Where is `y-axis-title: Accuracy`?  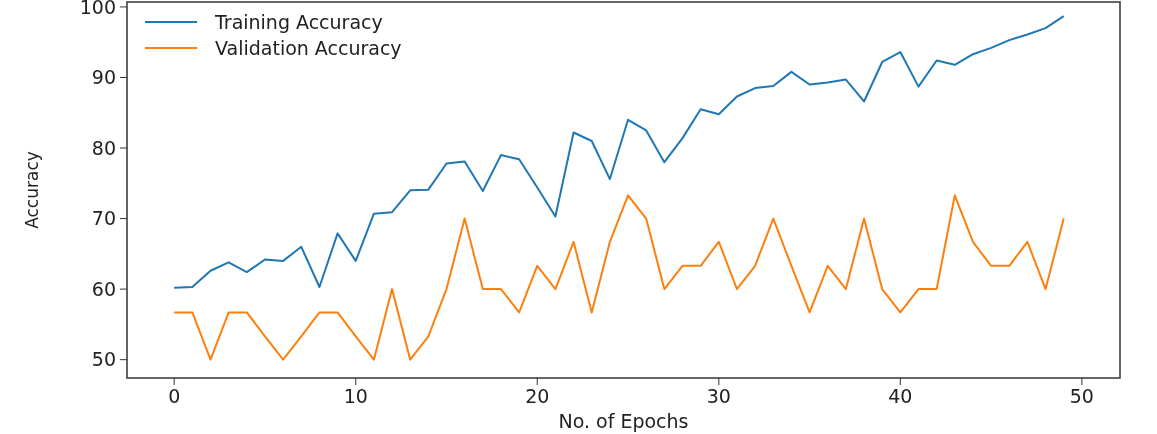 y-axis-title: Accuracy is located at coordinates (32, 190).